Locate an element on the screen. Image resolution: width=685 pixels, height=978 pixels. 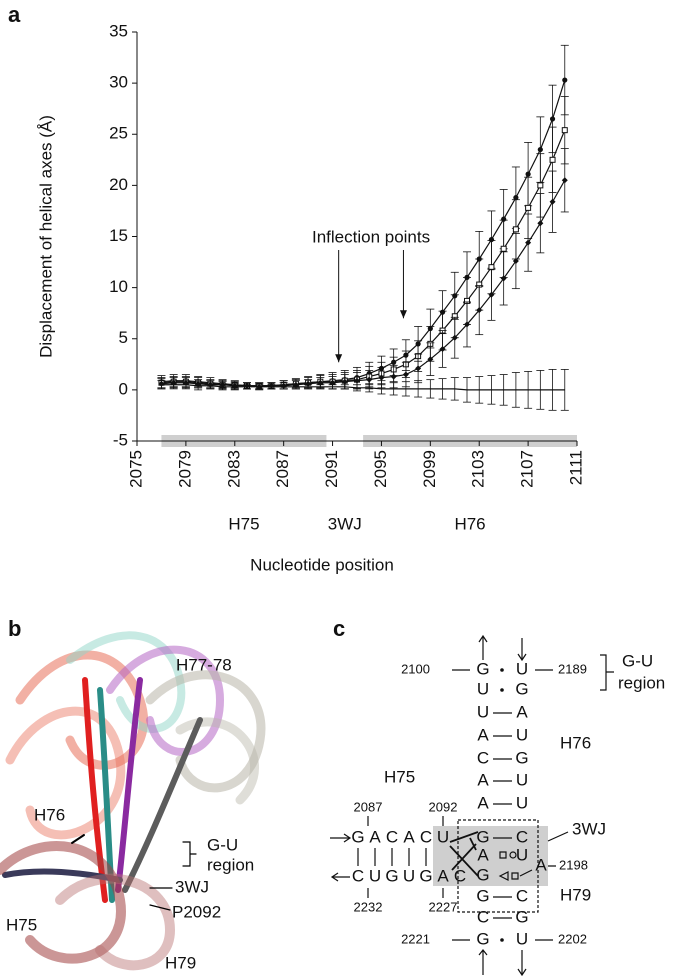
x-tick-label: 2091 is located at coordinates (331, 469).